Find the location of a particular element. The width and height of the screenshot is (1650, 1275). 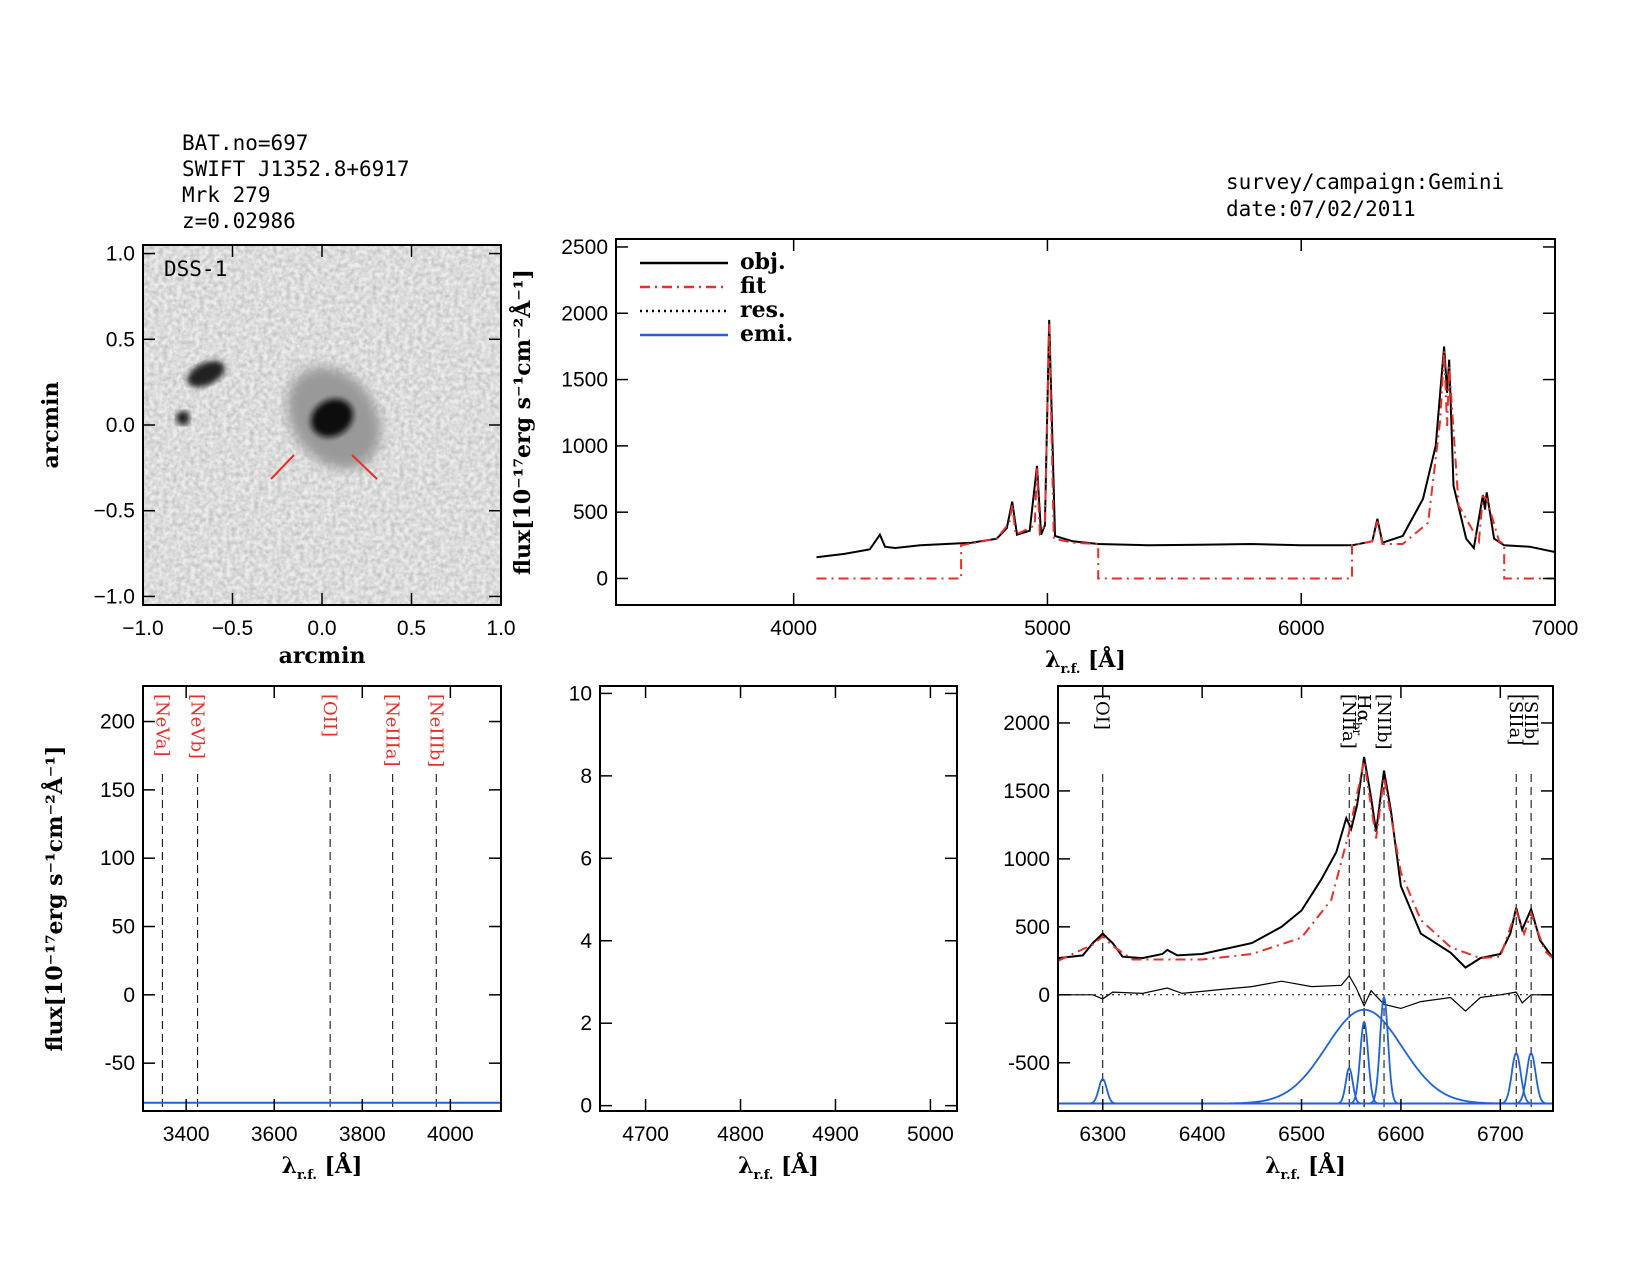

line-label: [OII] is located at coordinates (329, 715).